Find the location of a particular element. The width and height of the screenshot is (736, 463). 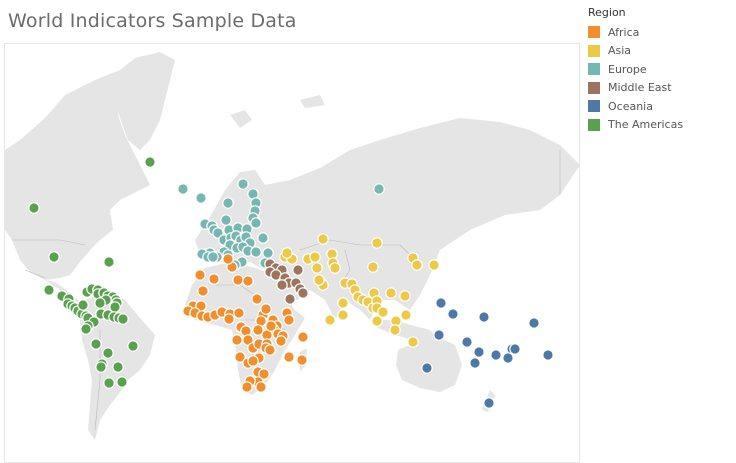

legend-item-the-americas: The Americas is located at coordinates (661, 125).